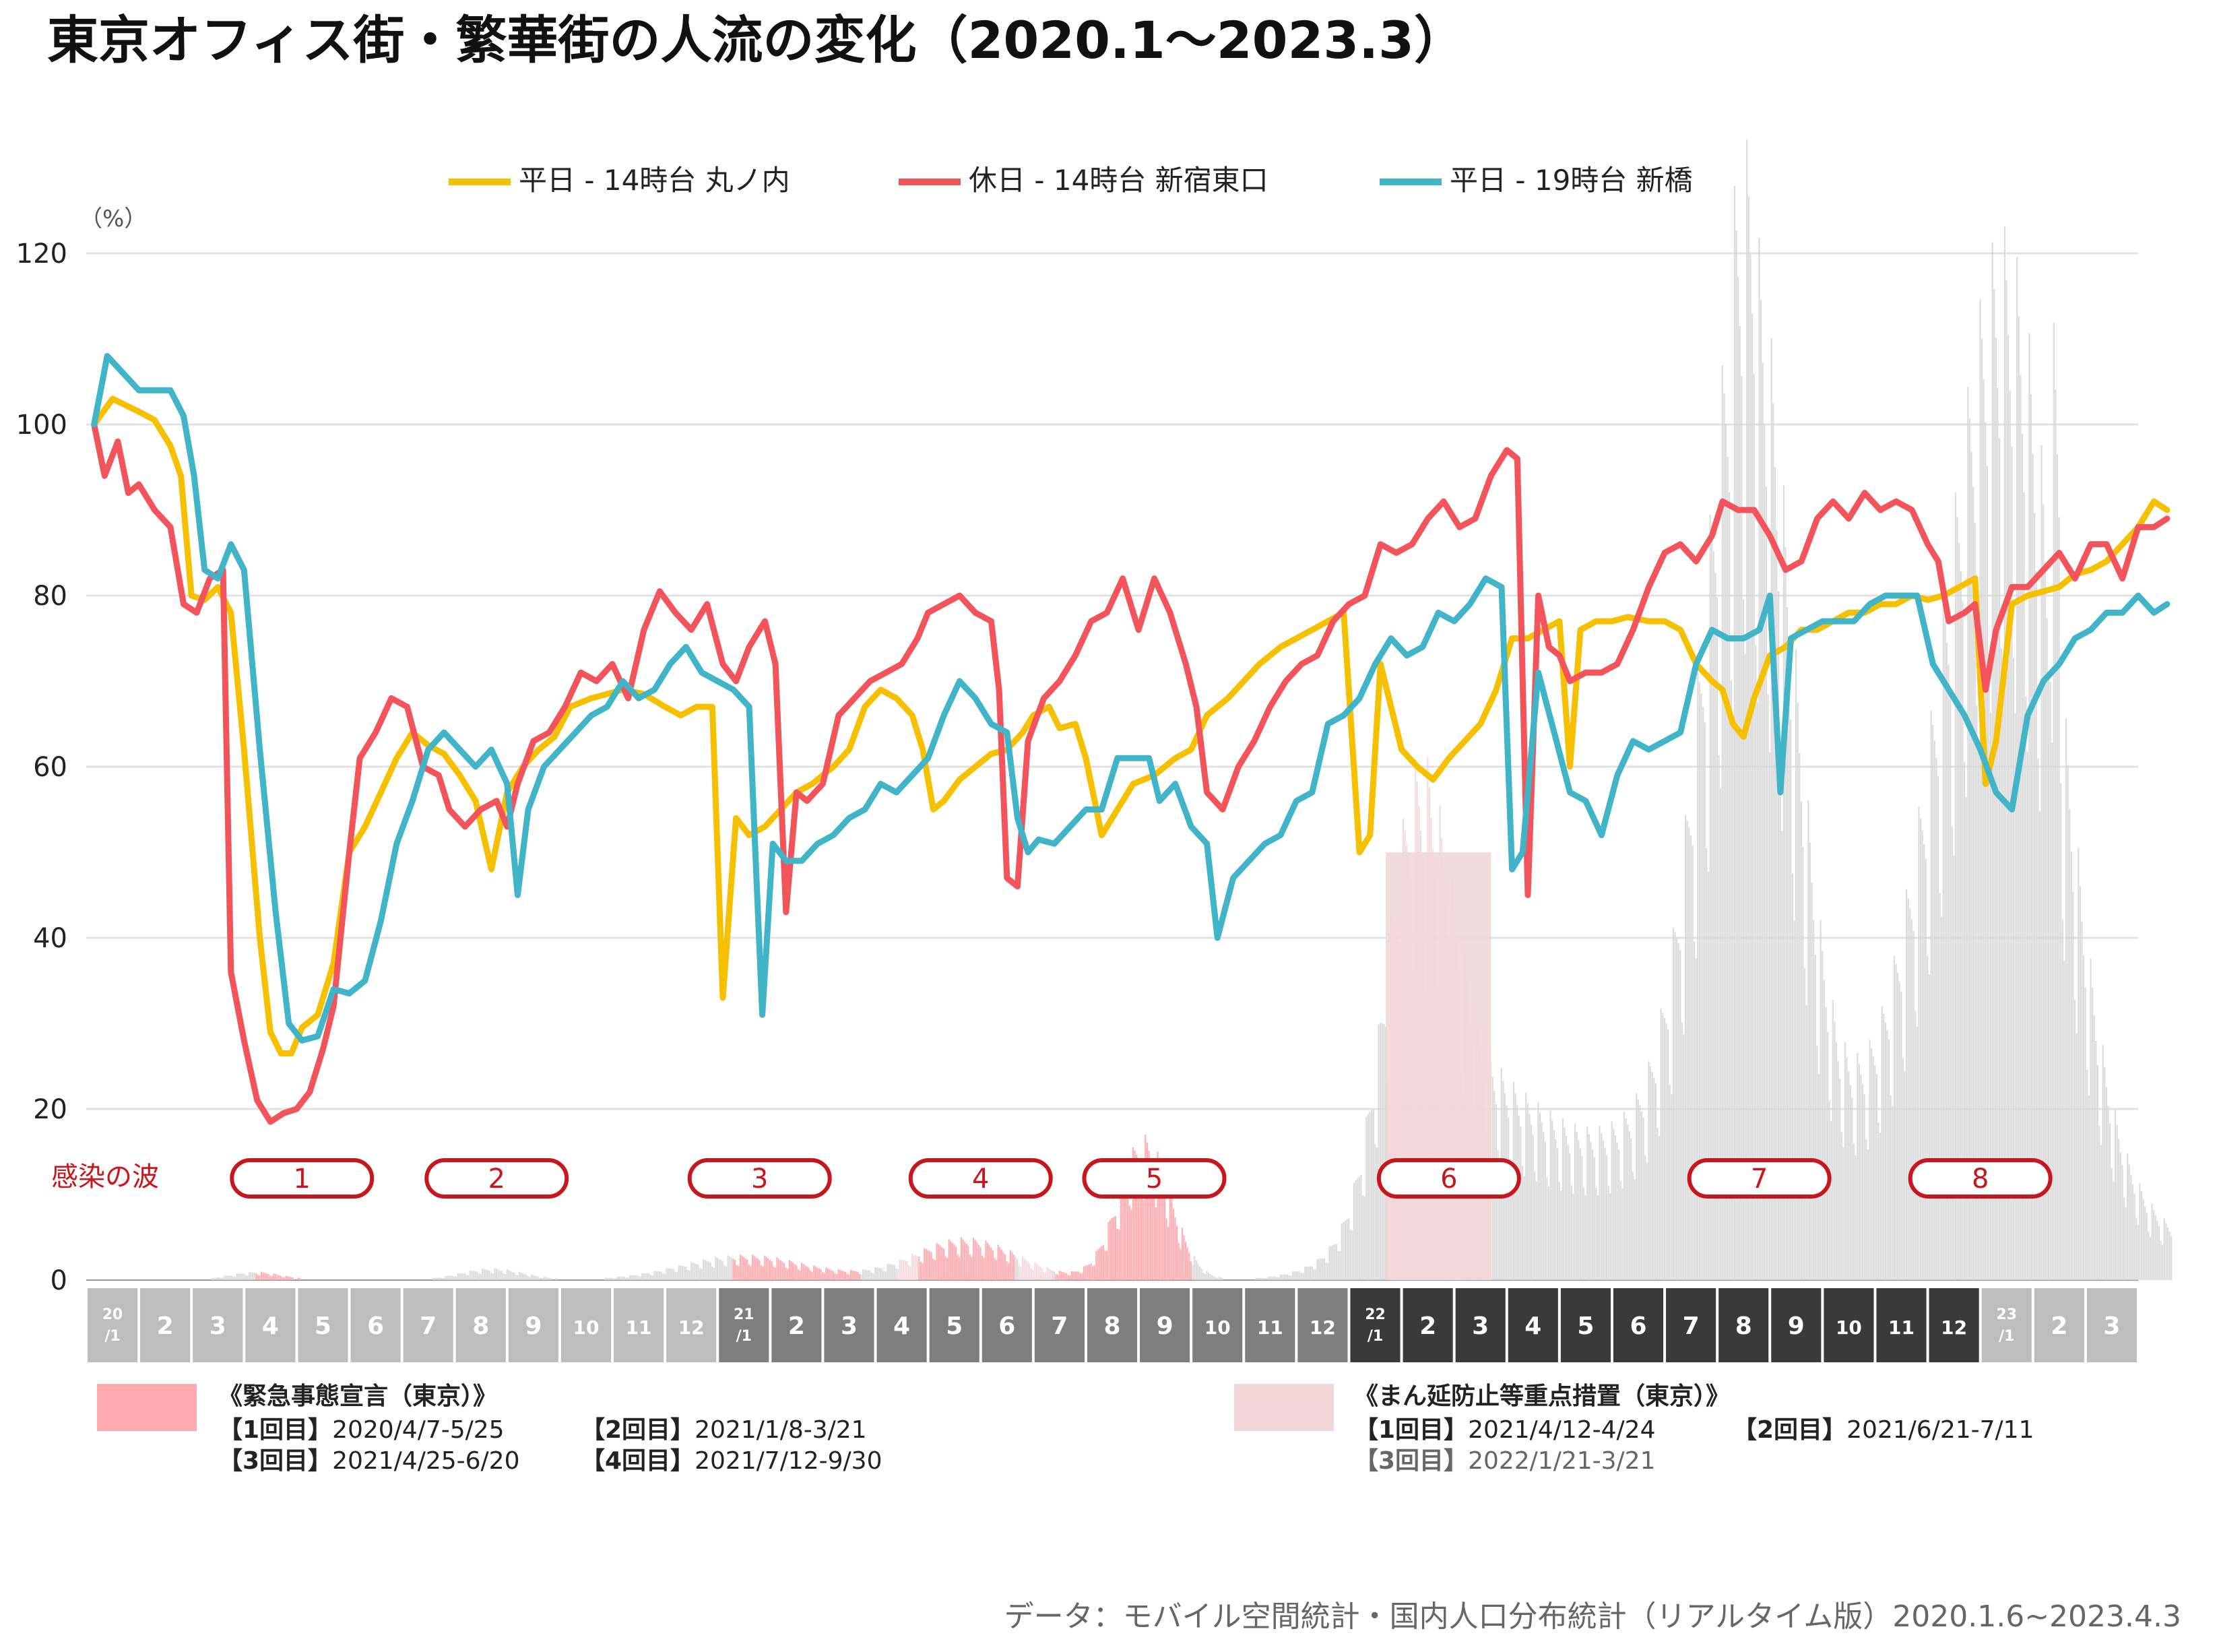 The width and height of the screenshot is (2219, 1652). Describe the element at coordinates (1270, 1325) in the screenshot. I see `month-cell: 11` at that location.